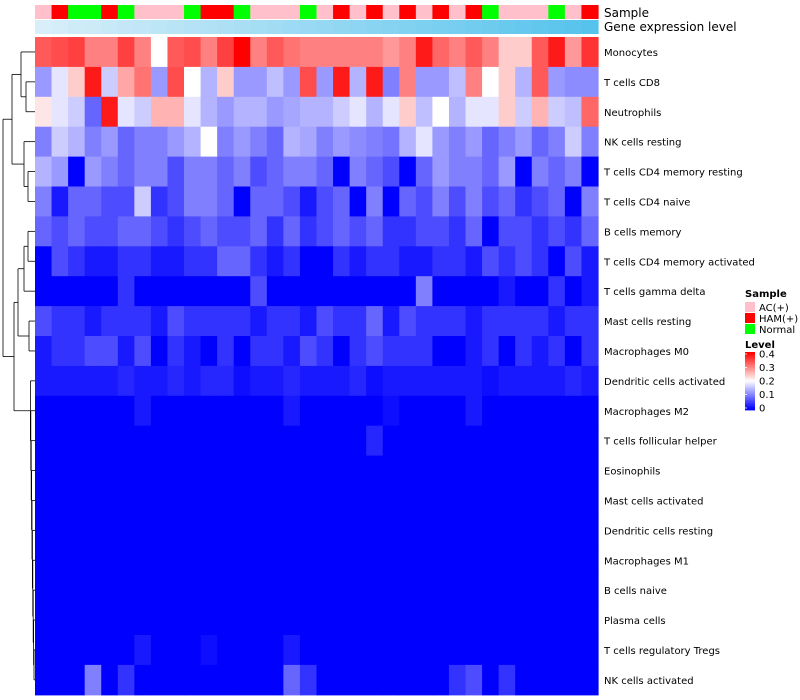 The width and height of the screenshot is (800, 700). I want to click on row-label: T cells CD4 memory activated, so click(679, 262).